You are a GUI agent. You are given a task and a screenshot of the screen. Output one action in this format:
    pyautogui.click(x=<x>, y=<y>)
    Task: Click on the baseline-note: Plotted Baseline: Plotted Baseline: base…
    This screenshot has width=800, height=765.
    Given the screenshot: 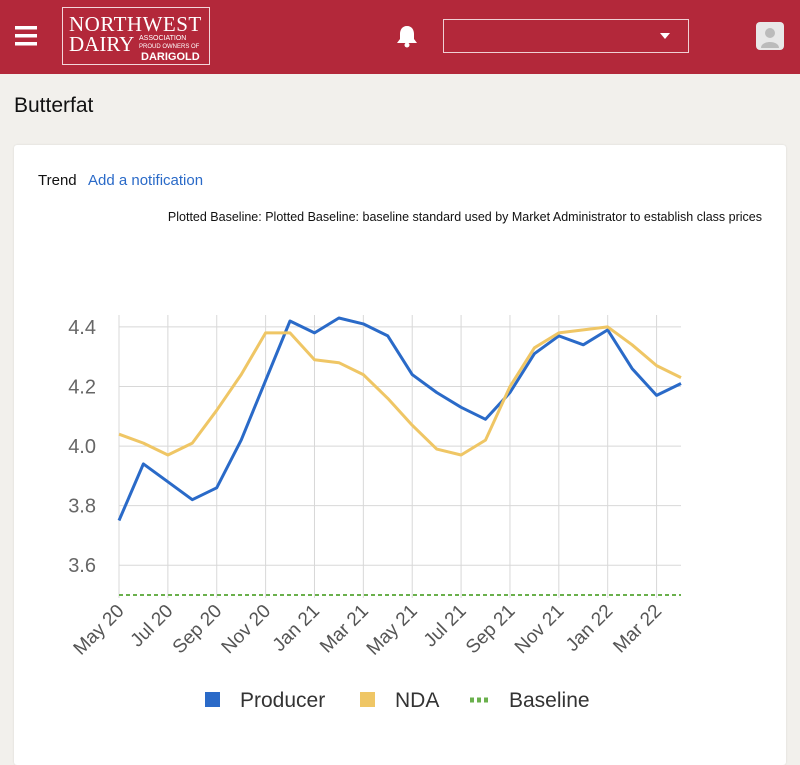 What is the action you would take?
    pyautogui.click(x=464, y=217)
    